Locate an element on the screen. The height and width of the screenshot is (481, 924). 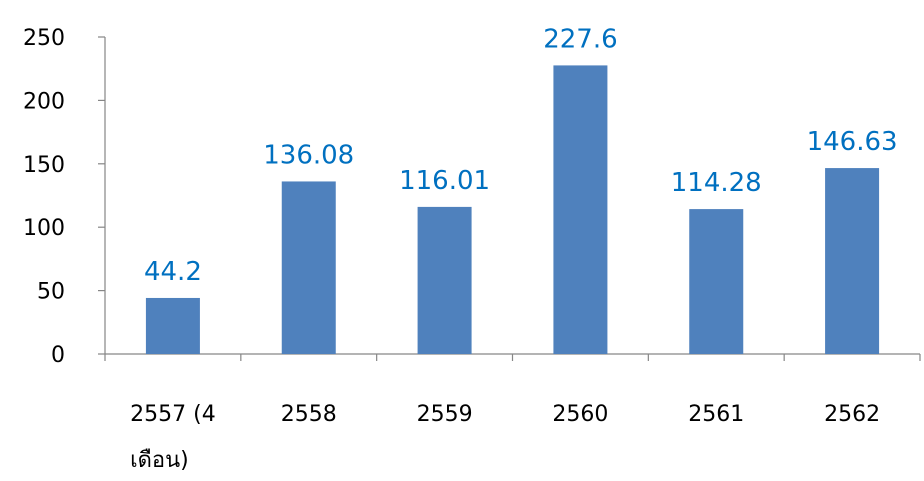
x-tick-label: 2562 is located at coordinates (852, 414).